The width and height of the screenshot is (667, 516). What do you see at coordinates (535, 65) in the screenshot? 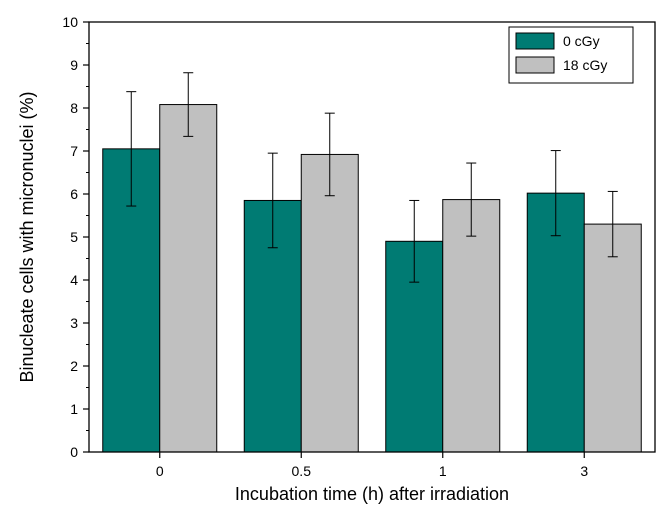
I see `legend-swatch-18-cgy` at bounding box center [535, 65].